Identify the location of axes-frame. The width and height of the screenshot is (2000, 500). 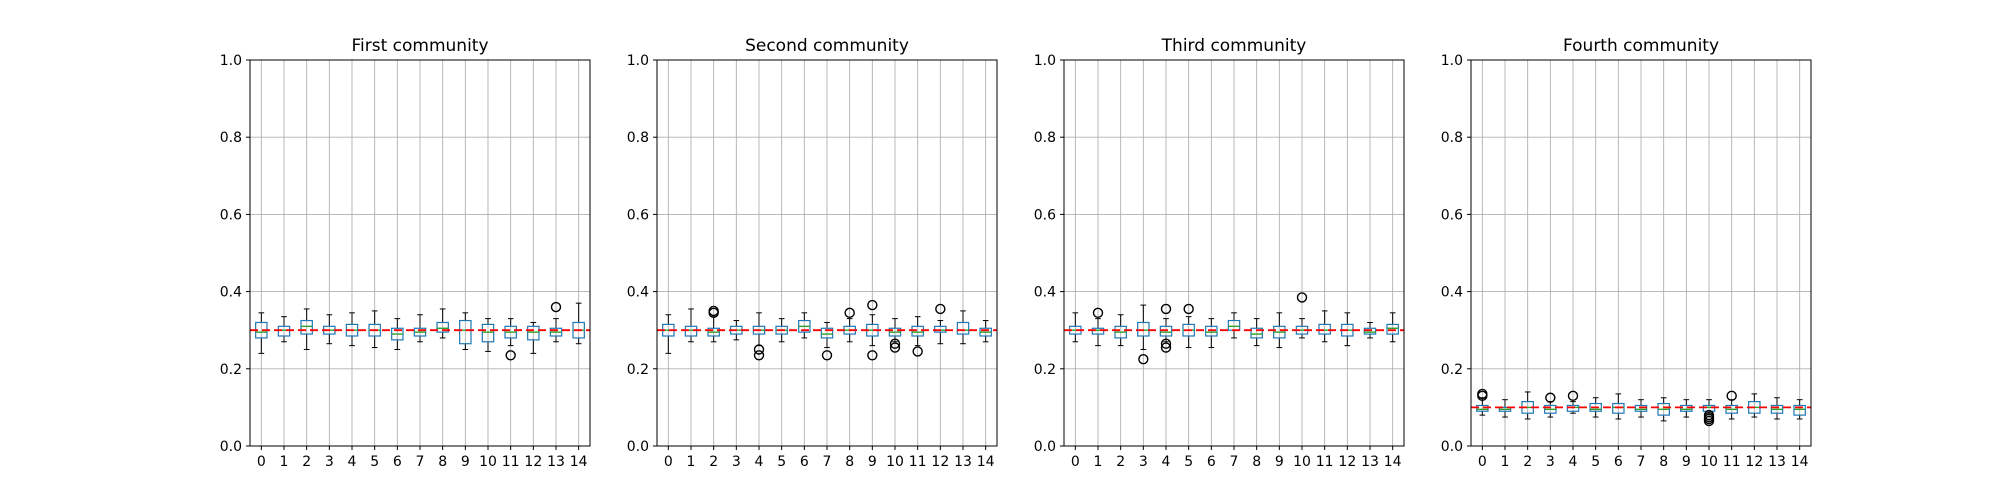
(1234, 253).